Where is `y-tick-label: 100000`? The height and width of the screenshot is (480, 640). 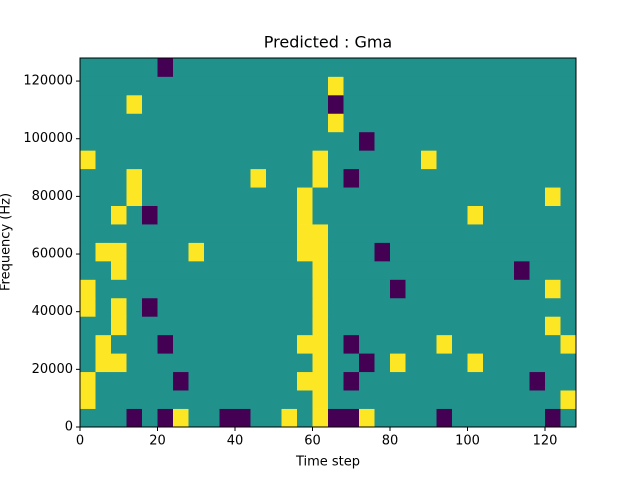 y-tick-label: 100000 is located at coordinates (48, 138).